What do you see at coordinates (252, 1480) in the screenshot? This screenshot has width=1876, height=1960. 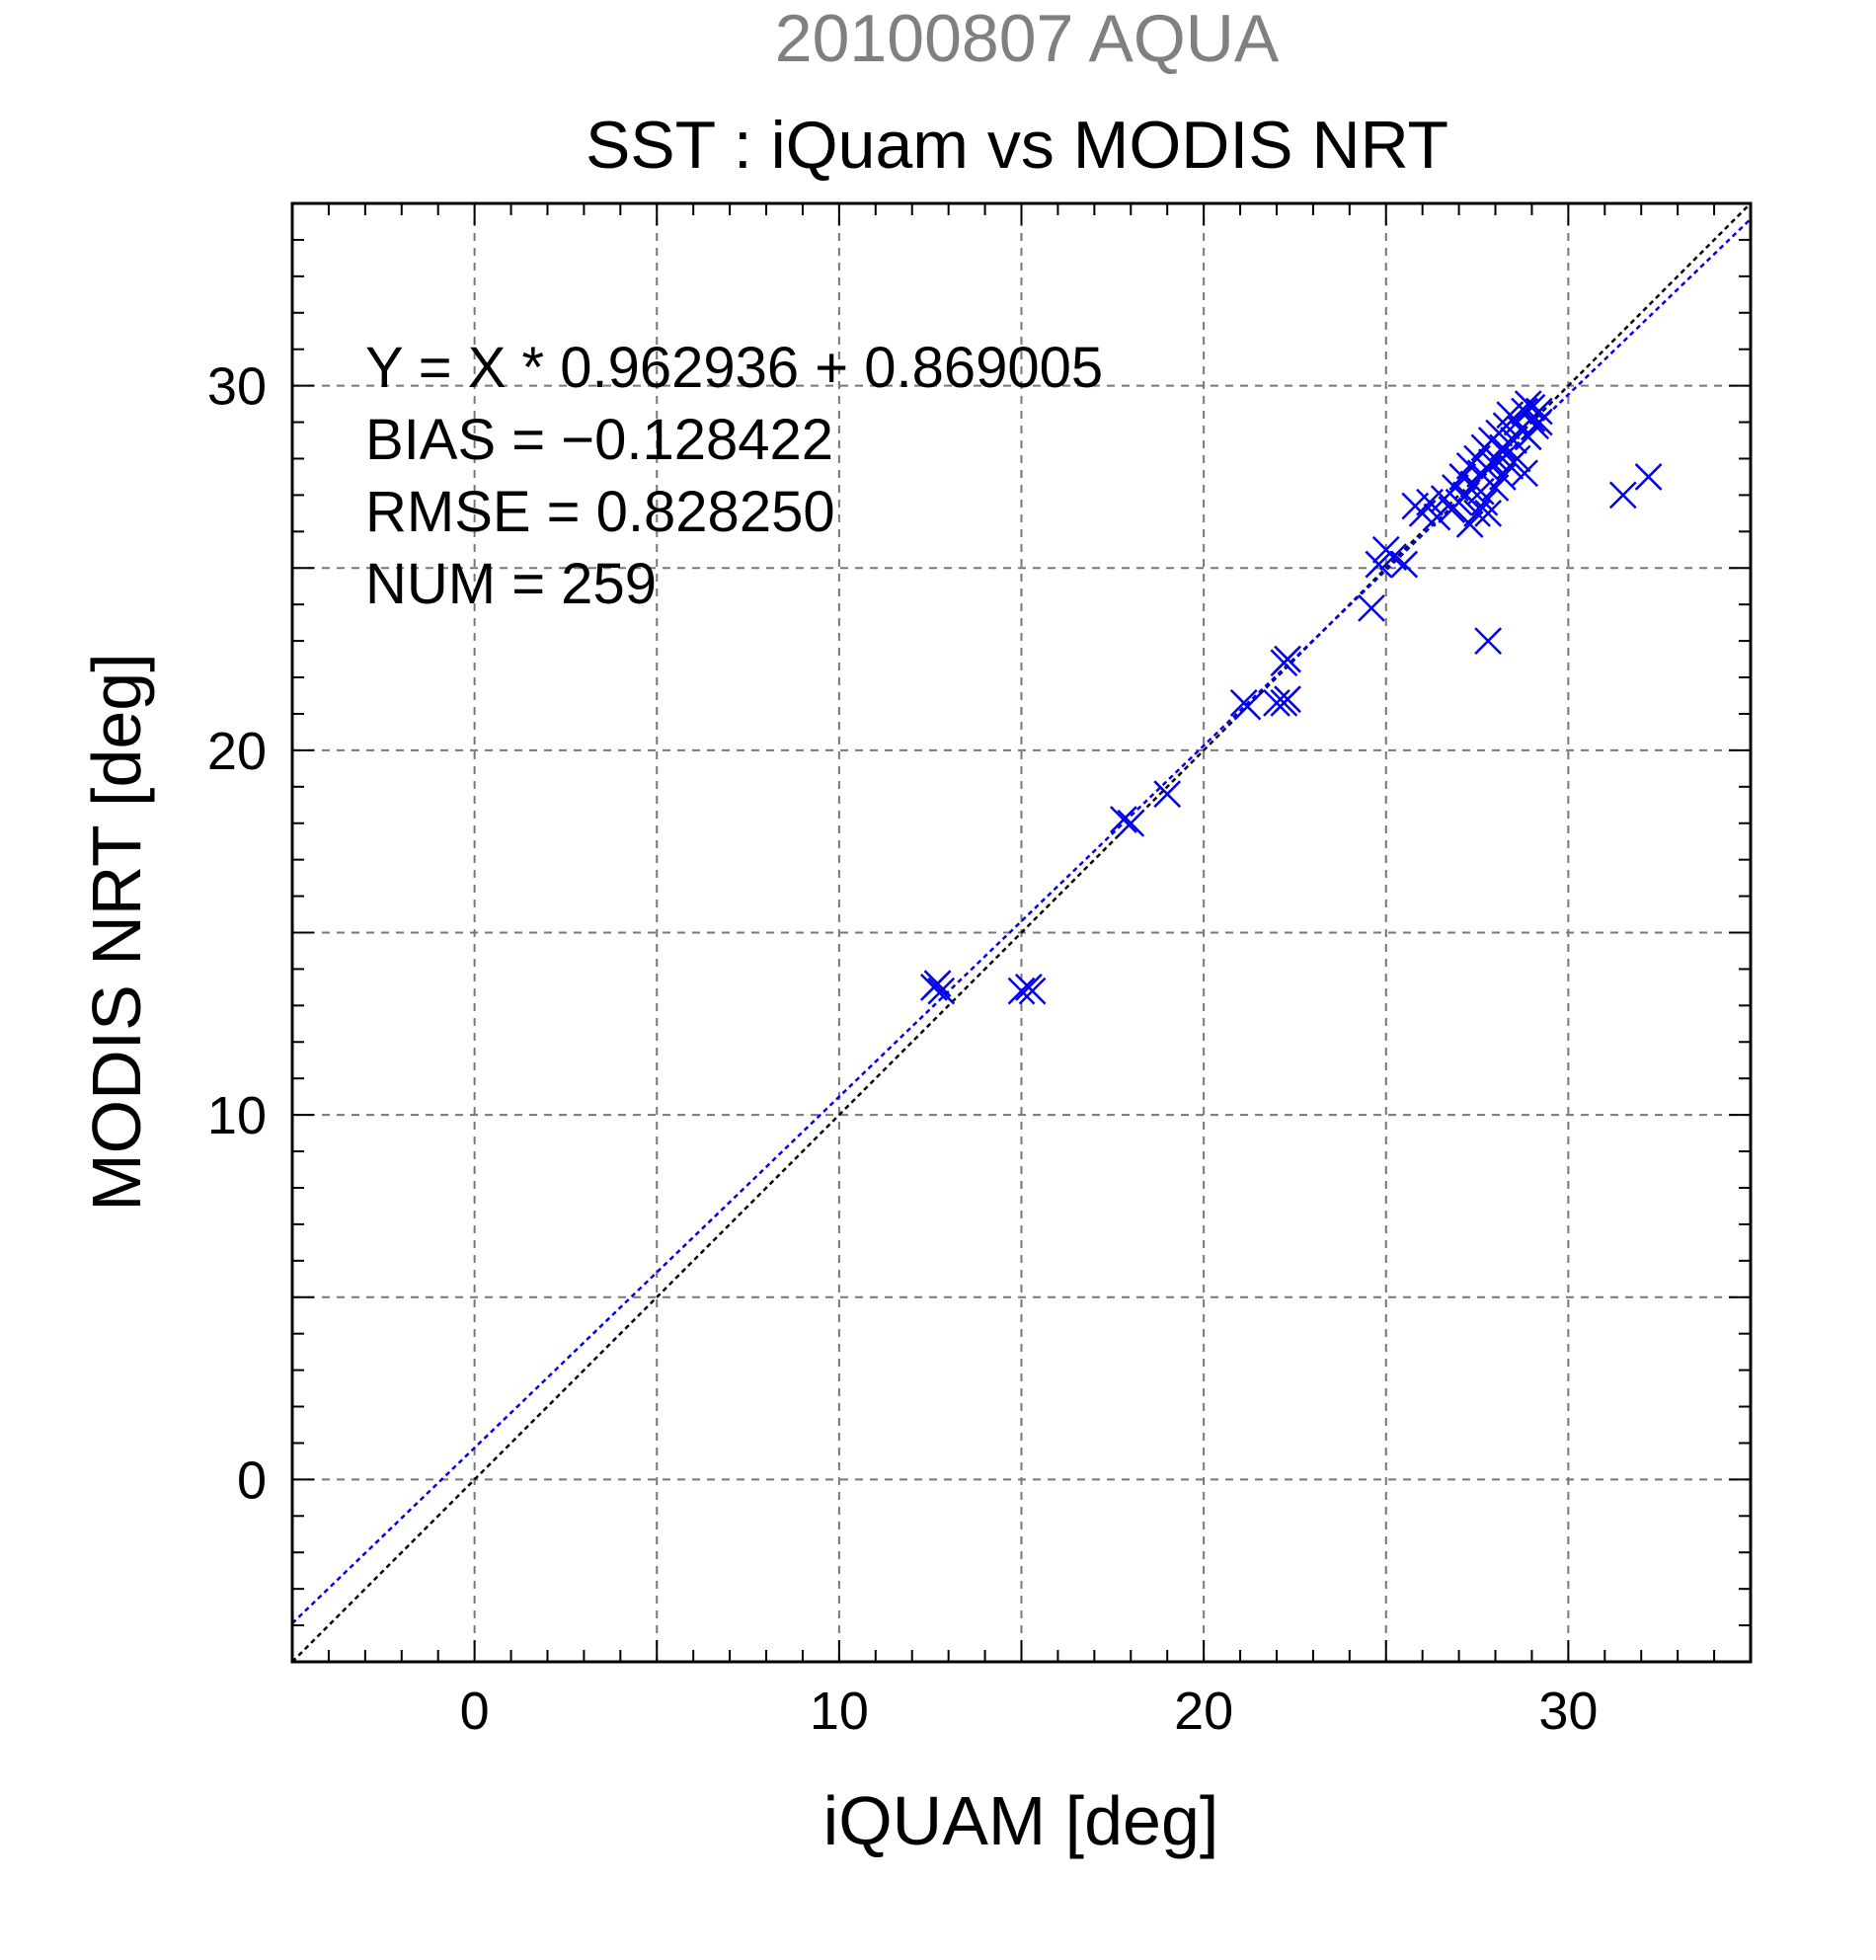 I see `y-tick-label: 0` at bounding box center [252, 1480].